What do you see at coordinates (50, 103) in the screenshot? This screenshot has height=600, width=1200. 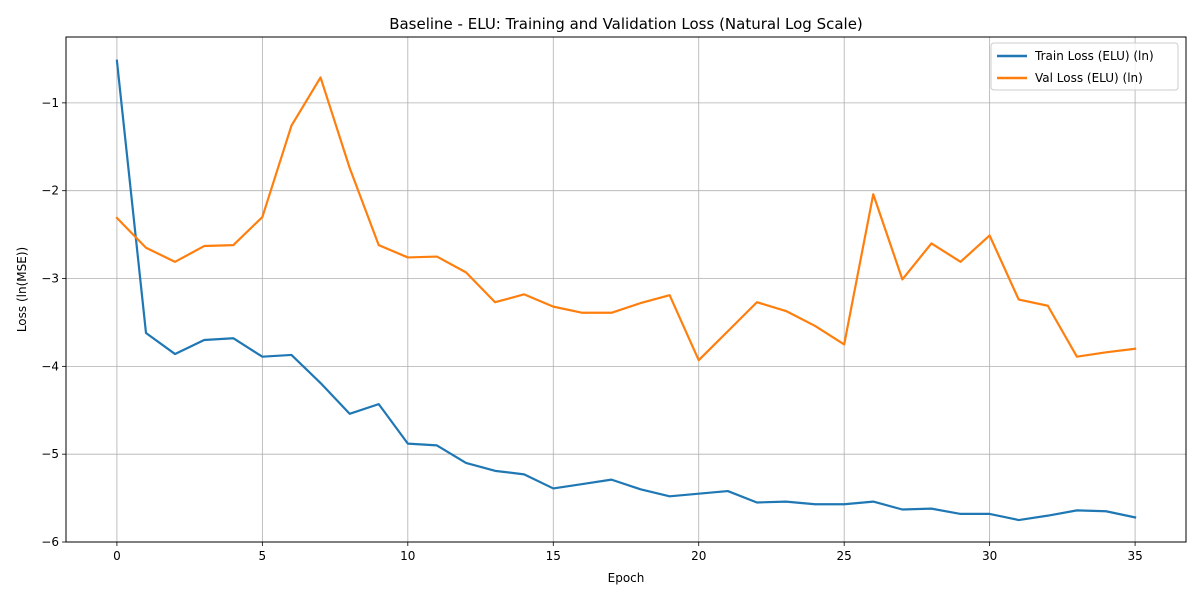 I see `y-tick-label: −1` at bounding box center [50, 103].